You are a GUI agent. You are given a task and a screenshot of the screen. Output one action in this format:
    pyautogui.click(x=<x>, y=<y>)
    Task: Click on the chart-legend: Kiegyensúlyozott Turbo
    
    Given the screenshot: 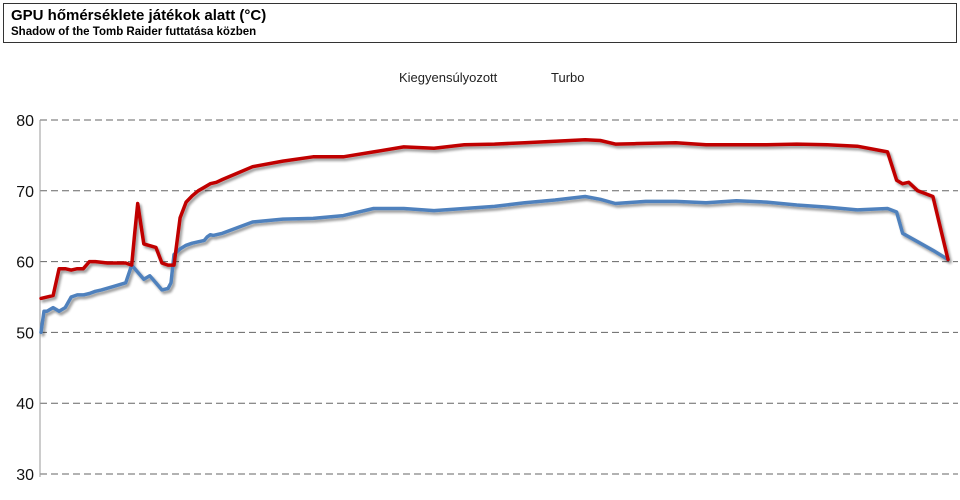 What is the action you would take?
    pyautogui.click(x=476, y=77)
    